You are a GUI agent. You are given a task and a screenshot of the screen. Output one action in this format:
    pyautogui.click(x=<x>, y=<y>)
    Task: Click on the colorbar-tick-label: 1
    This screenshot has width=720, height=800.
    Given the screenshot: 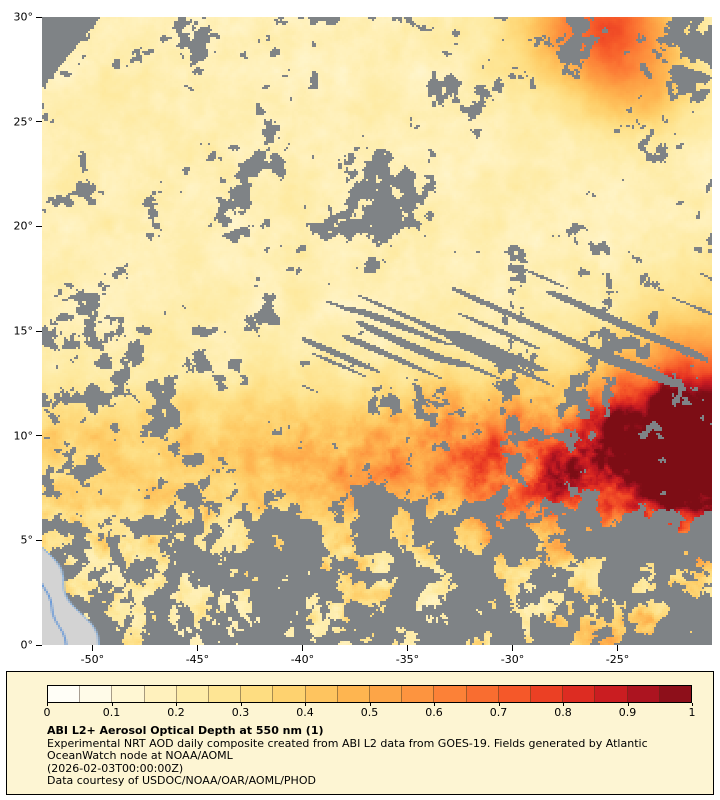 What is the action you would take?
    pyautogui.click(x=692, y=712)
    